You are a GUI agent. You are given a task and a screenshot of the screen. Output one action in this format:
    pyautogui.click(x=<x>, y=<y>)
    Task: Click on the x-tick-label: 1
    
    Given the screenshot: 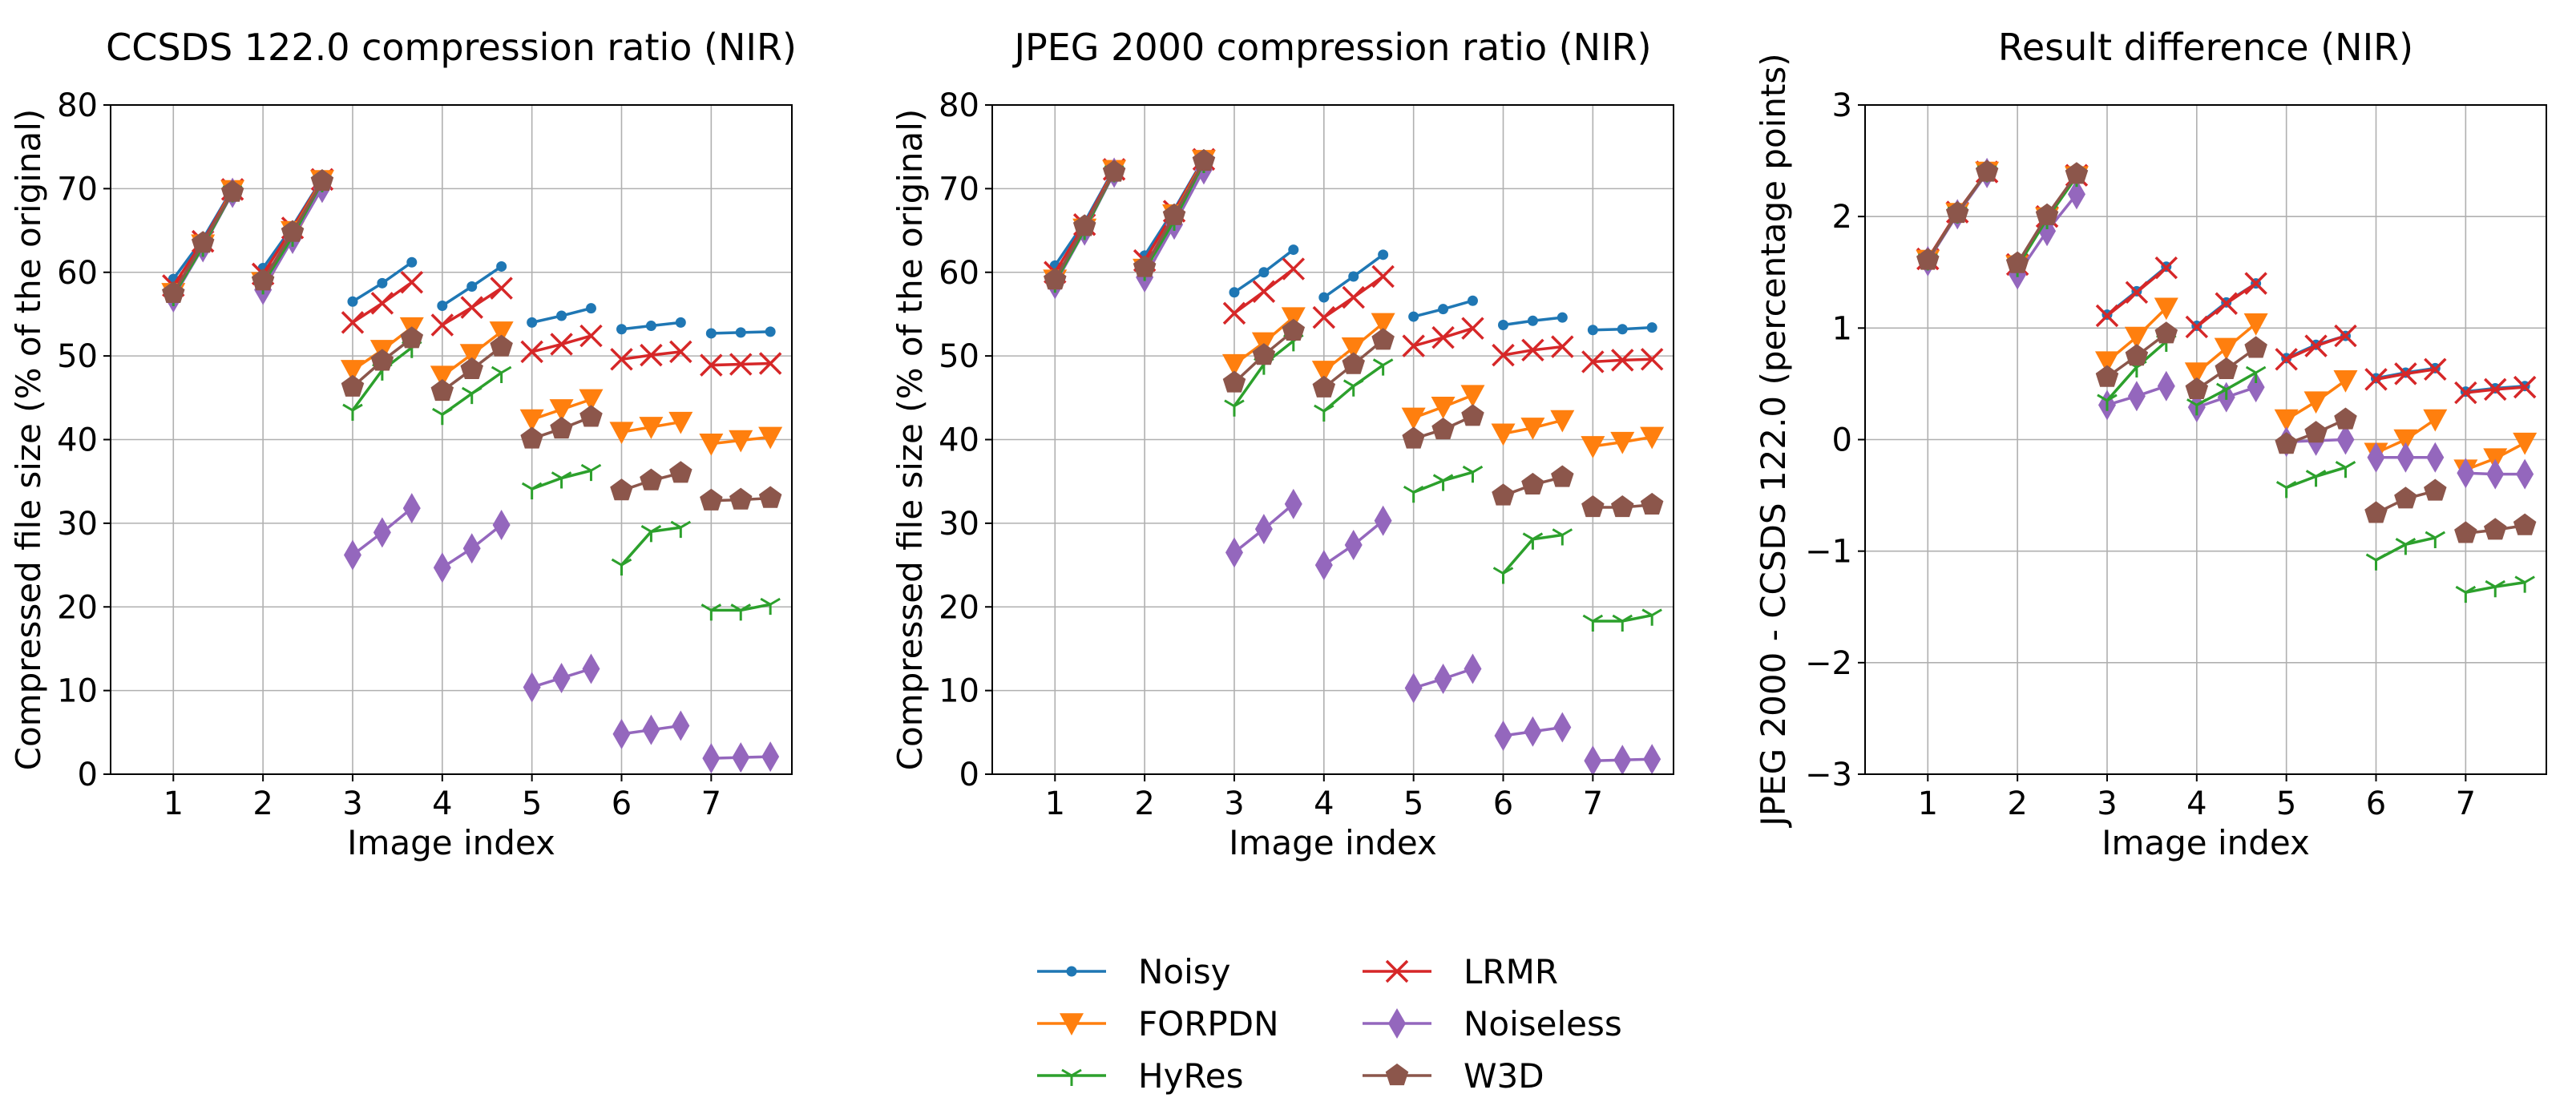 What is the action you would take?
    pyautogui.click(x=1928, y=803)
    